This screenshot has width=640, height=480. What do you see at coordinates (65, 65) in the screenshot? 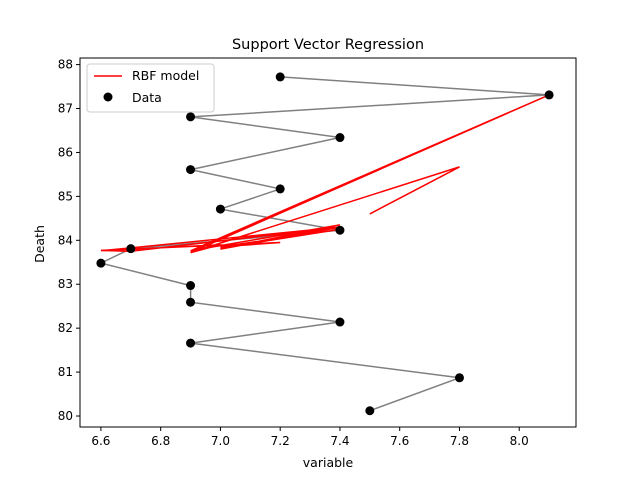
I see `y-tick-label: 88` at bounding box center [65, 65].